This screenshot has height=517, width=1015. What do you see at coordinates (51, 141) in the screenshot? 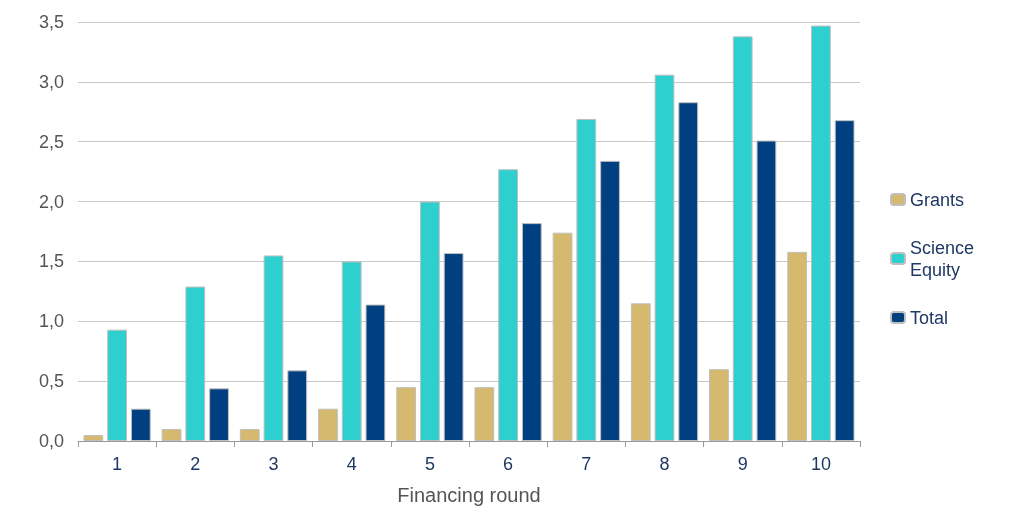
I see `y-tick-label: 2,5` at bounding box center [51, 141].